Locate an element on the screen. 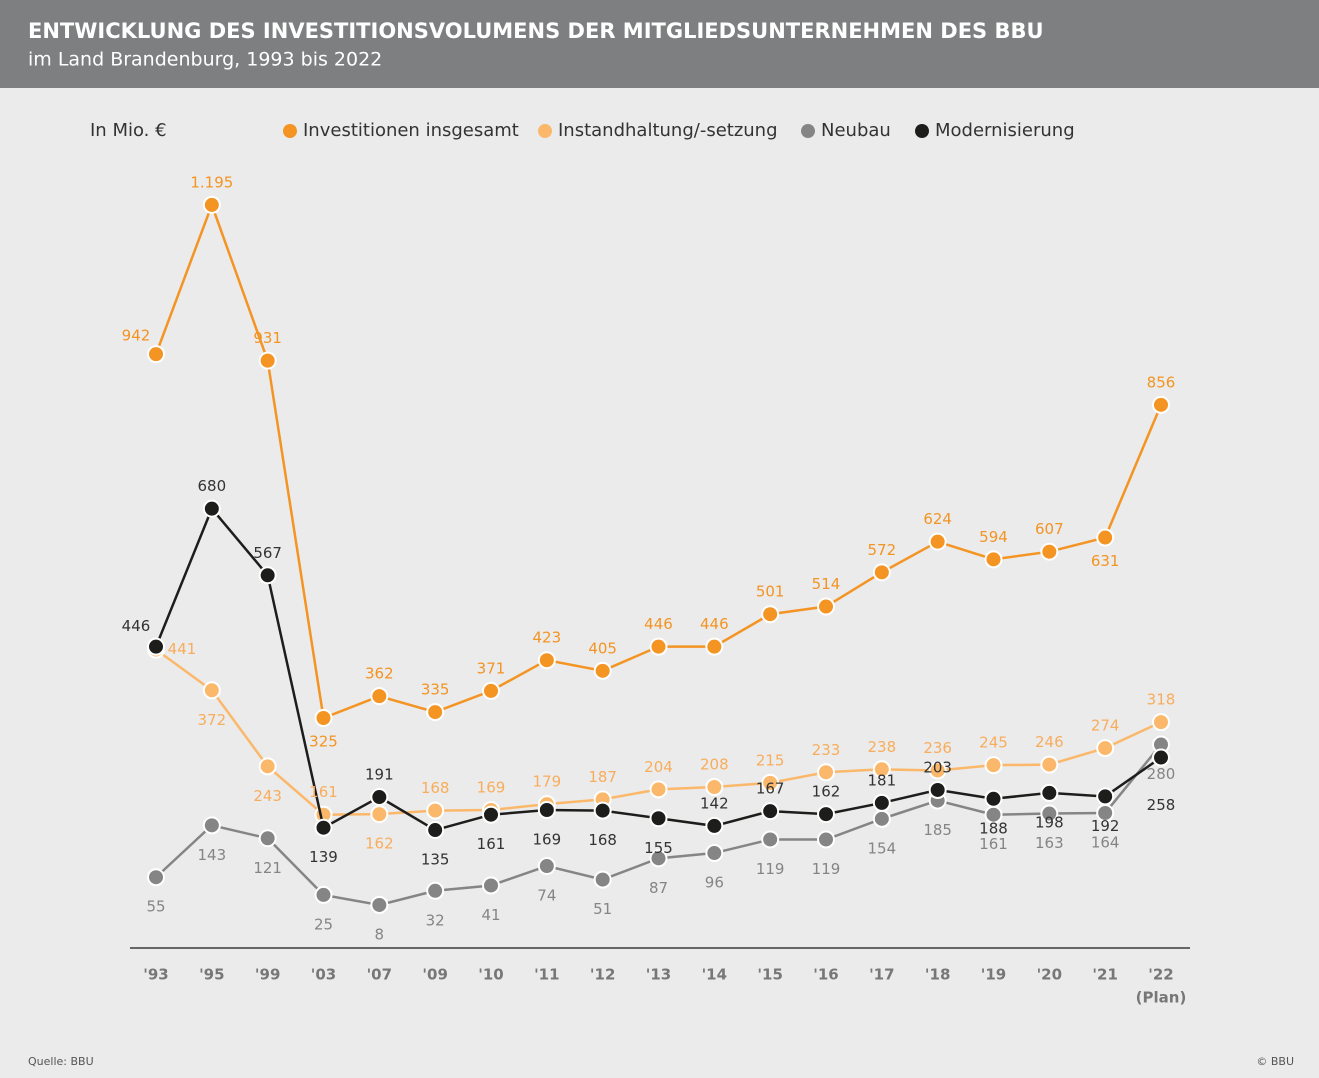 This screenshot has width=1319, height=1078. data-label: 185 is located at coordinates (937, 830).